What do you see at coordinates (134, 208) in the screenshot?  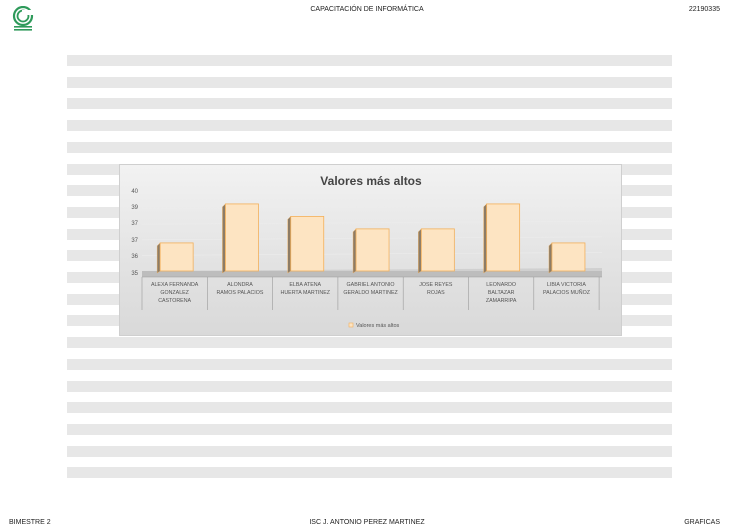 I see `y-tick-label: 39` at bounding box center [134, 208].